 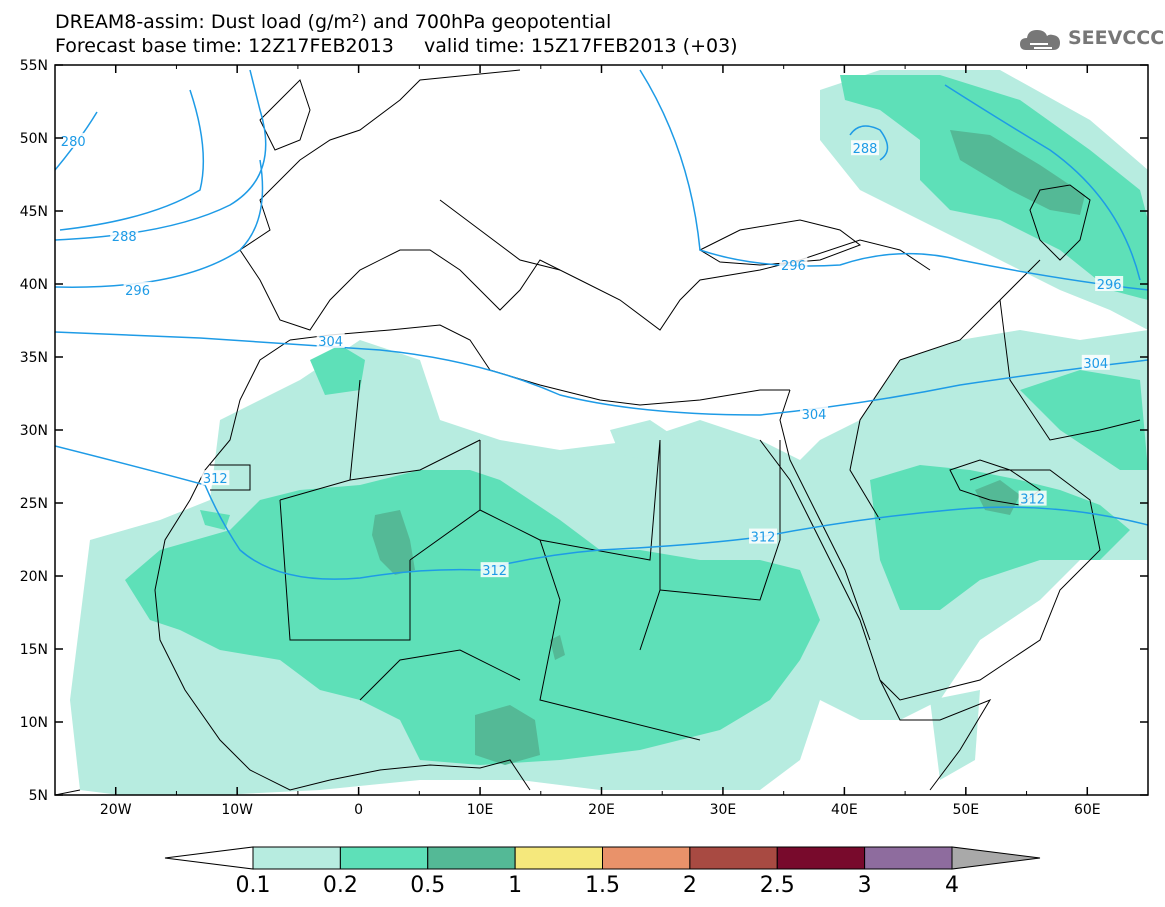 What do you see at coordinates (777, 885) in the screenshot?
I see `colorbar-label: 2.5` at bounding box center [777, 885].